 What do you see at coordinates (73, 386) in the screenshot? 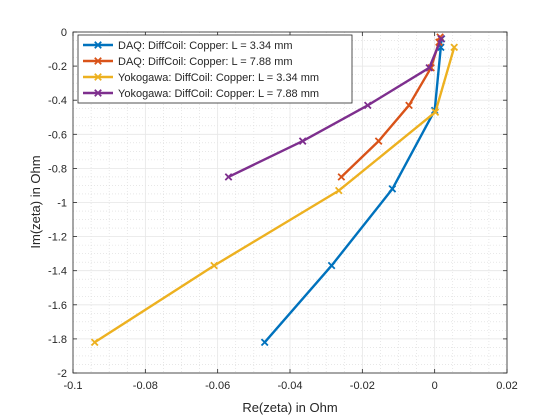
I see `x-tick-label: -0.1` at bounding box center [73, 386].